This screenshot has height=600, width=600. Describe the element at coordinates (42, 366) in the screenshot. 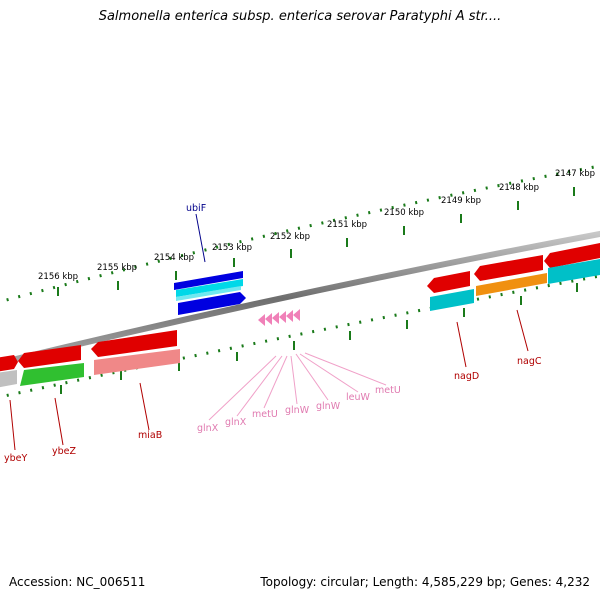

I see `gene-block-left` at that location.